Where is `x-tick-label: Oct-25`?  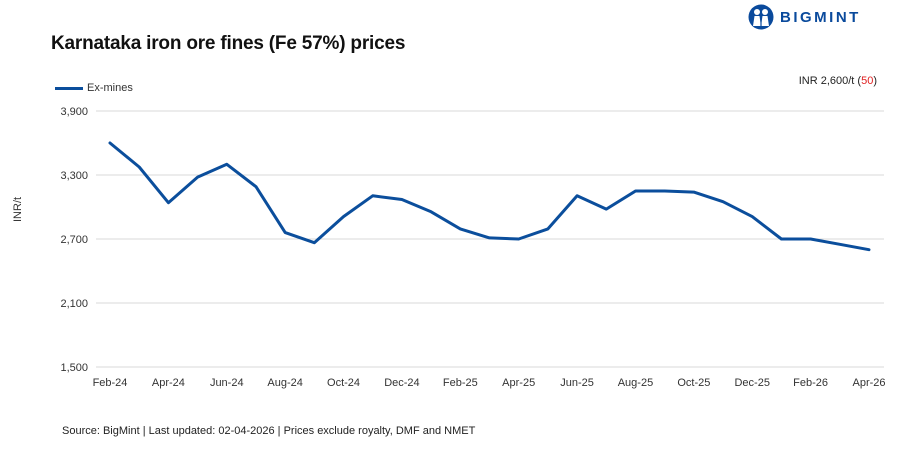
x-tick-label: Oct-25 is located at coordinates (693, 383).